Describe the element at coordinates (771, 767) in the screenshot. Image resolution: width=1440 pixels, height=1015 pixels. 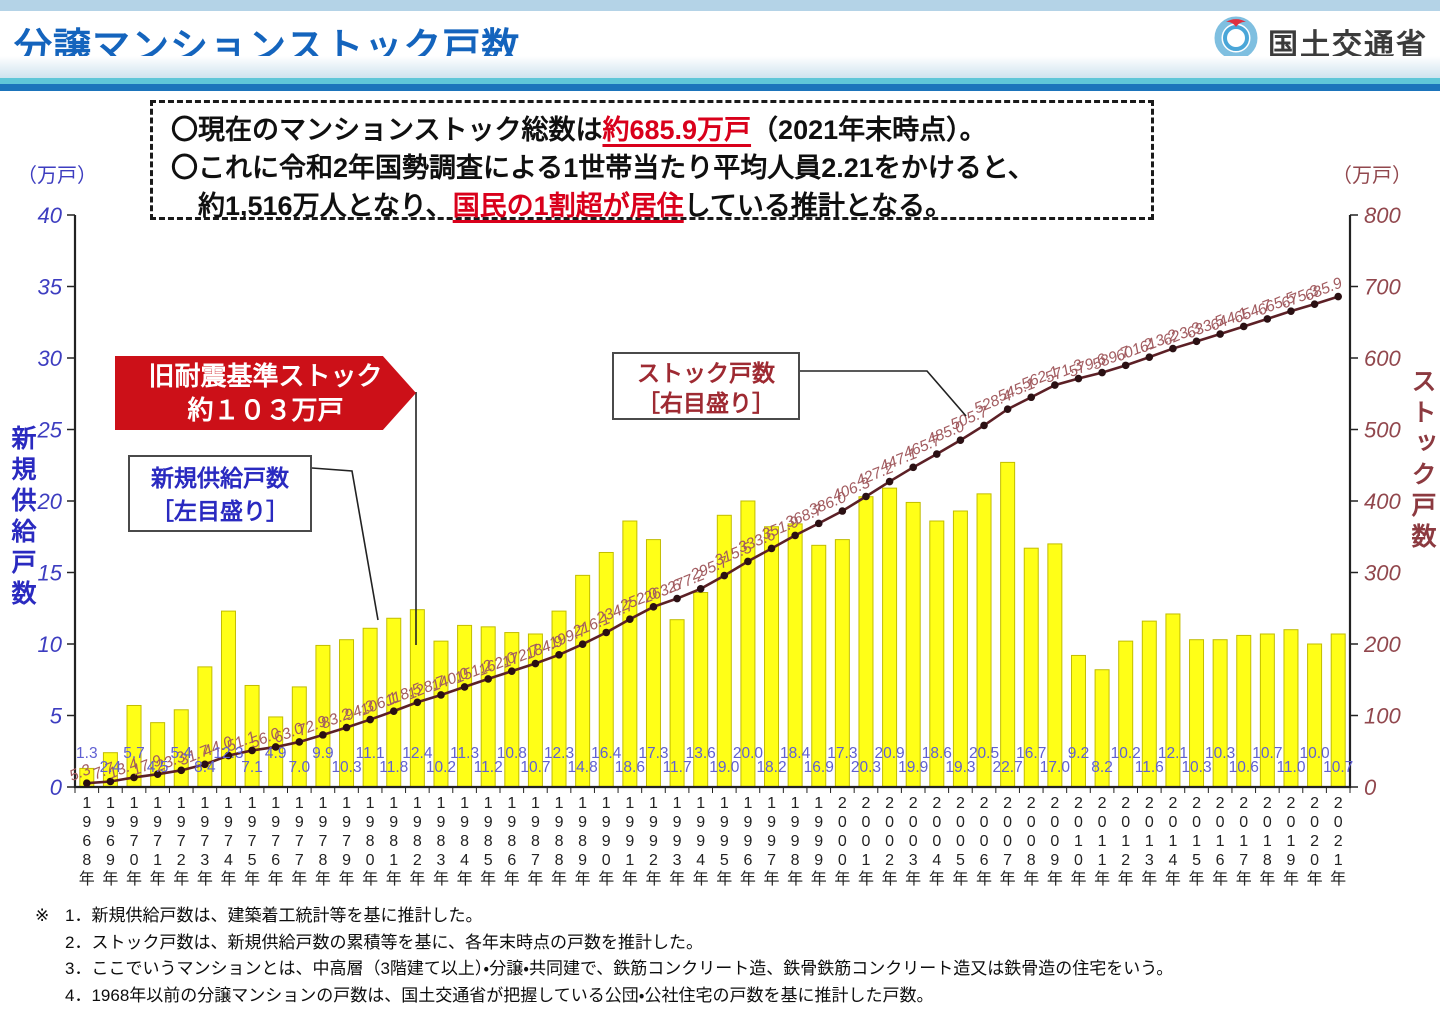
I see `bar-label: 18.2` at that location.